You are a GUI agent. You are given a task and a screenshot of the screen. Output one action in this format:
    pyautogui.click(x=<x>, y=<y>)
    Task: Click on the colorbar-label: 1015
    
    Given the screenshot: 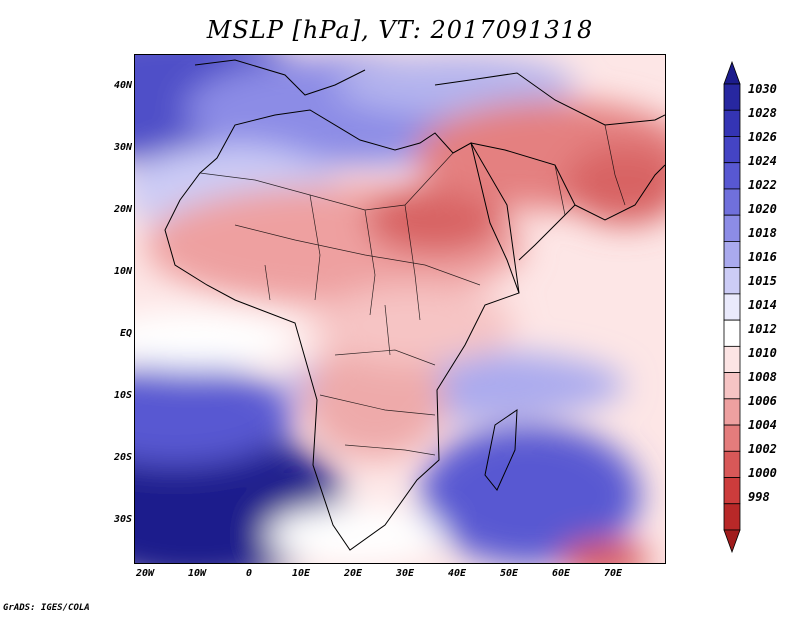 What is the action you would take?
    pyautogui.click(x=762, y=281)
    